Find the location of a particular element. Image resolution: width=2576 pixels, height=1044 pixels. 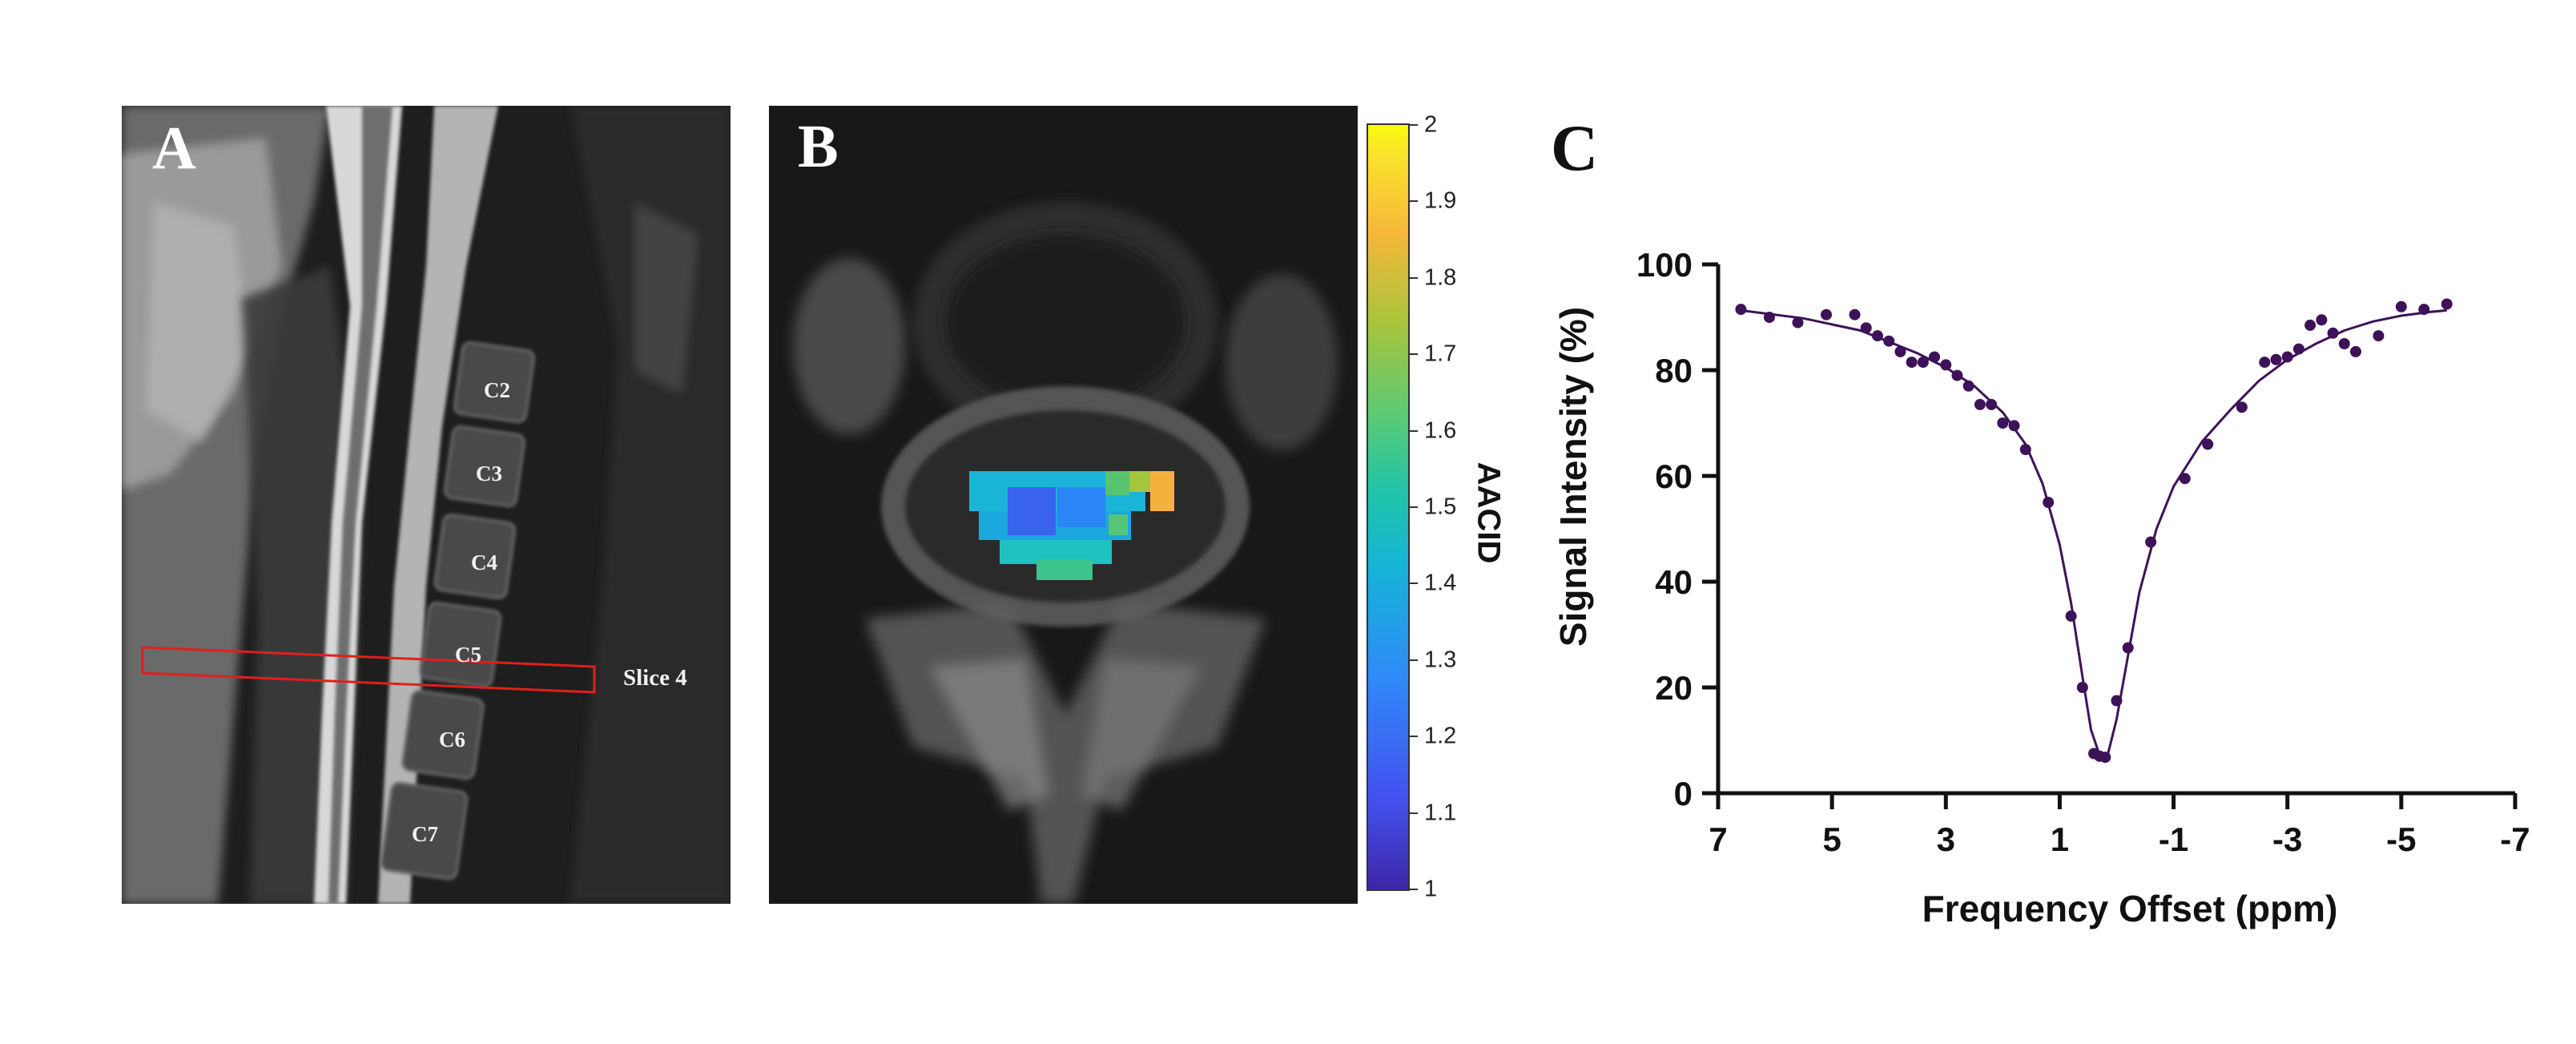

x-tick-label: 1 is located at coordinates (2060, 839).